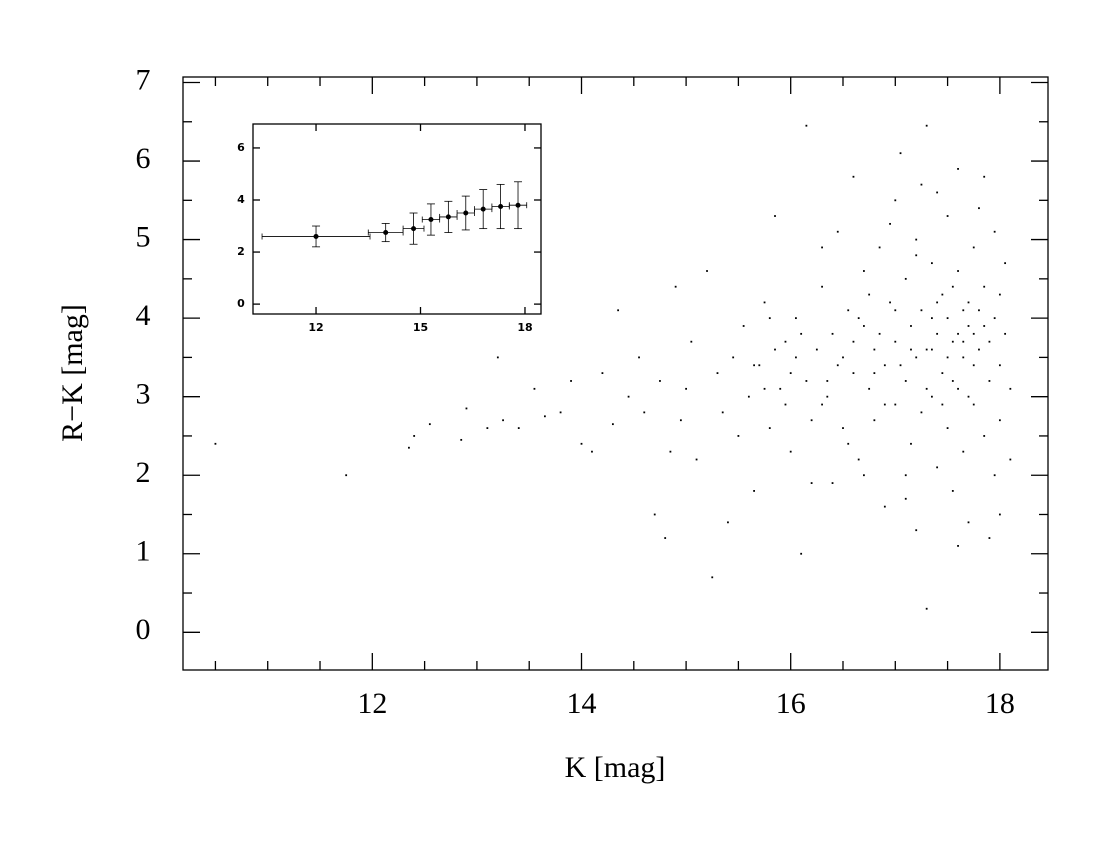 This screenshot has height=850, width=1100. What do you see at coordinates (582, 703) in the screenshot?
I see `x-tick-label: 14` at bounding box center [582, 703].